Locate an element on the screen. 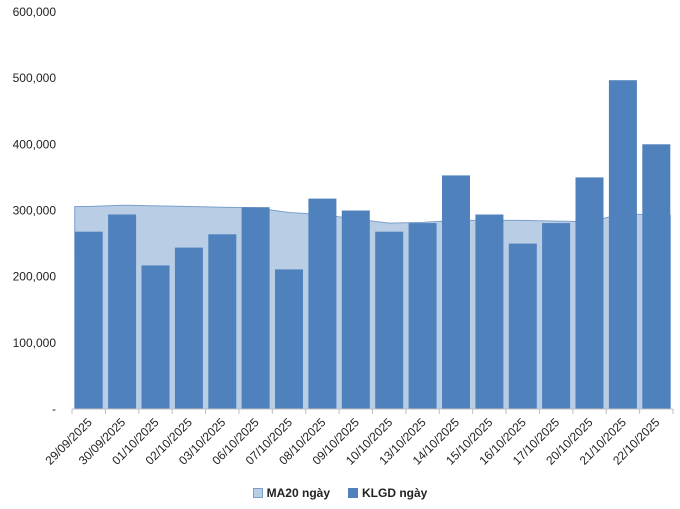 The image size is (680, 509). legend-swatch-ma20 is located at coordinates (257, 493).